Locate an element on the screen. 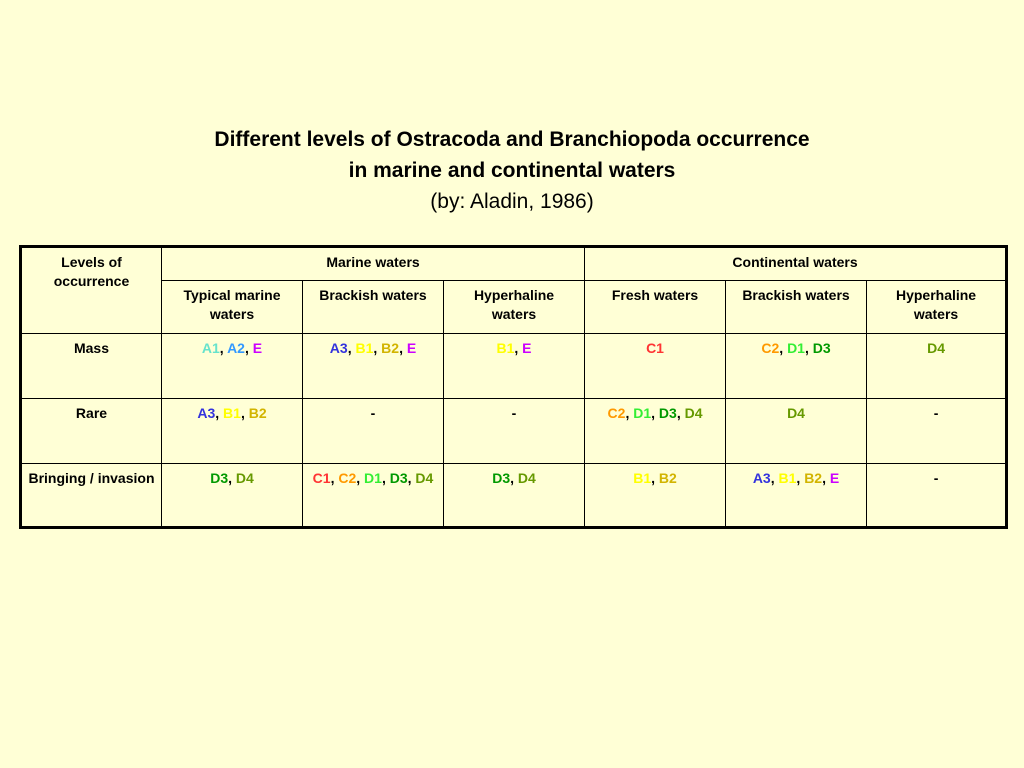 This screenshot has height=768, width=1024. table-row: Rare A3, B1, B2- - C2, D1, D3, D4 D4- is located at coordinates (514, 431).